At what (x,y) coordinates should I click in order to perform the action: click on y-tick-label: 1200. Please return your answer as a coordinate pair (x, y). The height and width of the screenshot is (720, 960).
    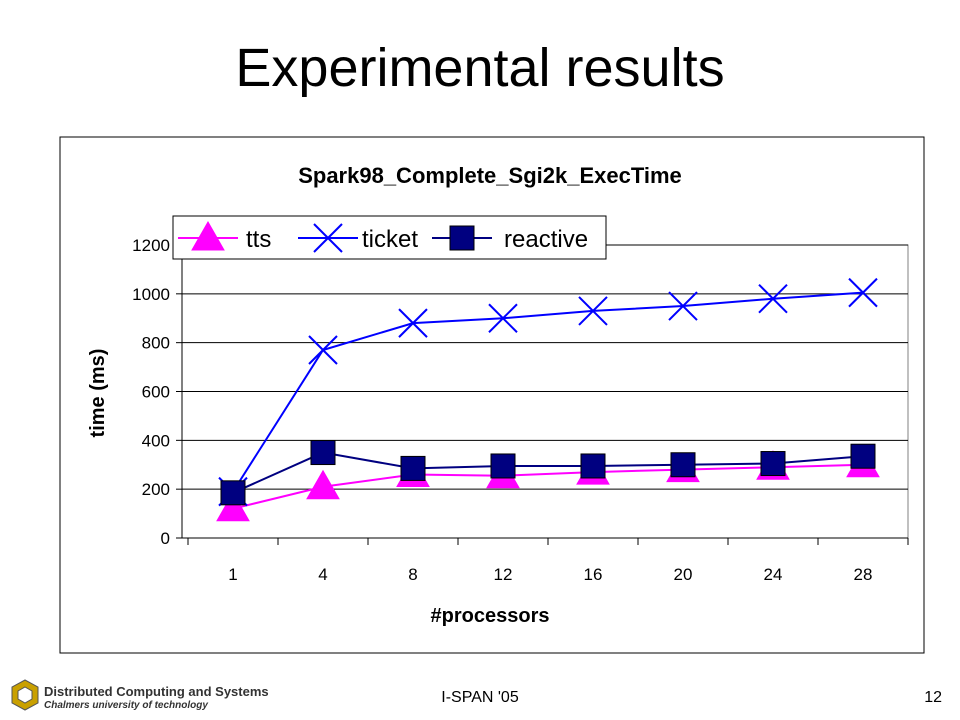
    Looking at the image, I should click on (151, 245).